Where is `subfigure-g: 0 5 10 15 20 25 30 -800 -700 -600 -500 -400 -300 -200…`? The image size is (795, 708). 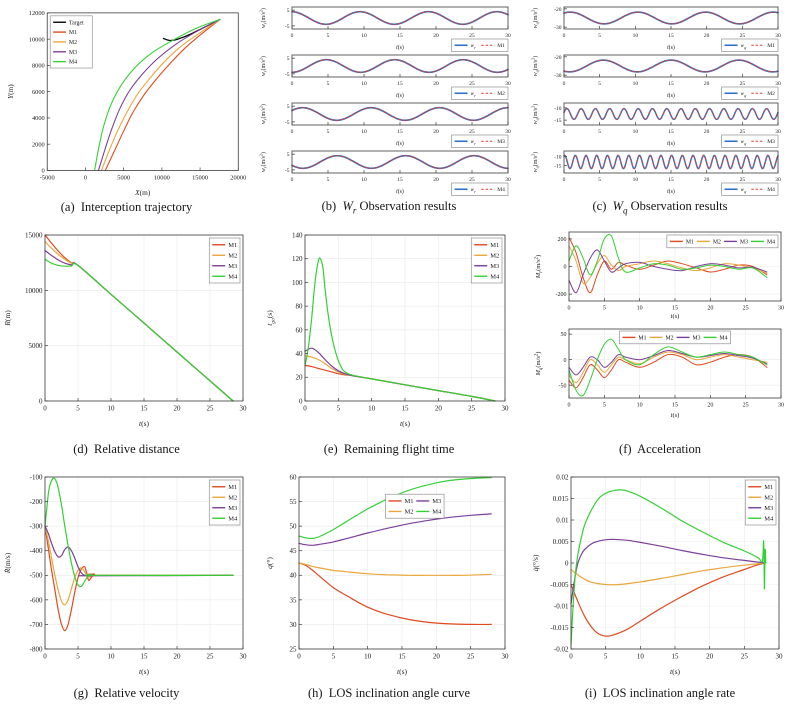 subfigure-g: 0 5 10 15 20 25 30 -800 -700 -600 -500 -400 -300 -200… is located at coordinates (126, 586).